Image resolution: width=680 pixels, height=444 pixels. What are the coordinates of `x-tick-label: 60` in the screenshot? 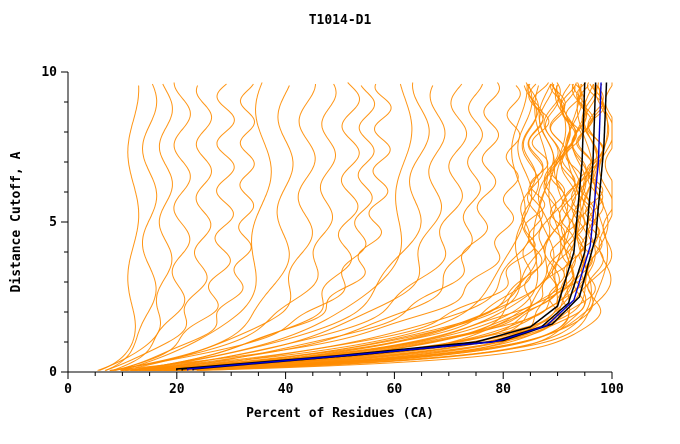 It's located at (395, 389).